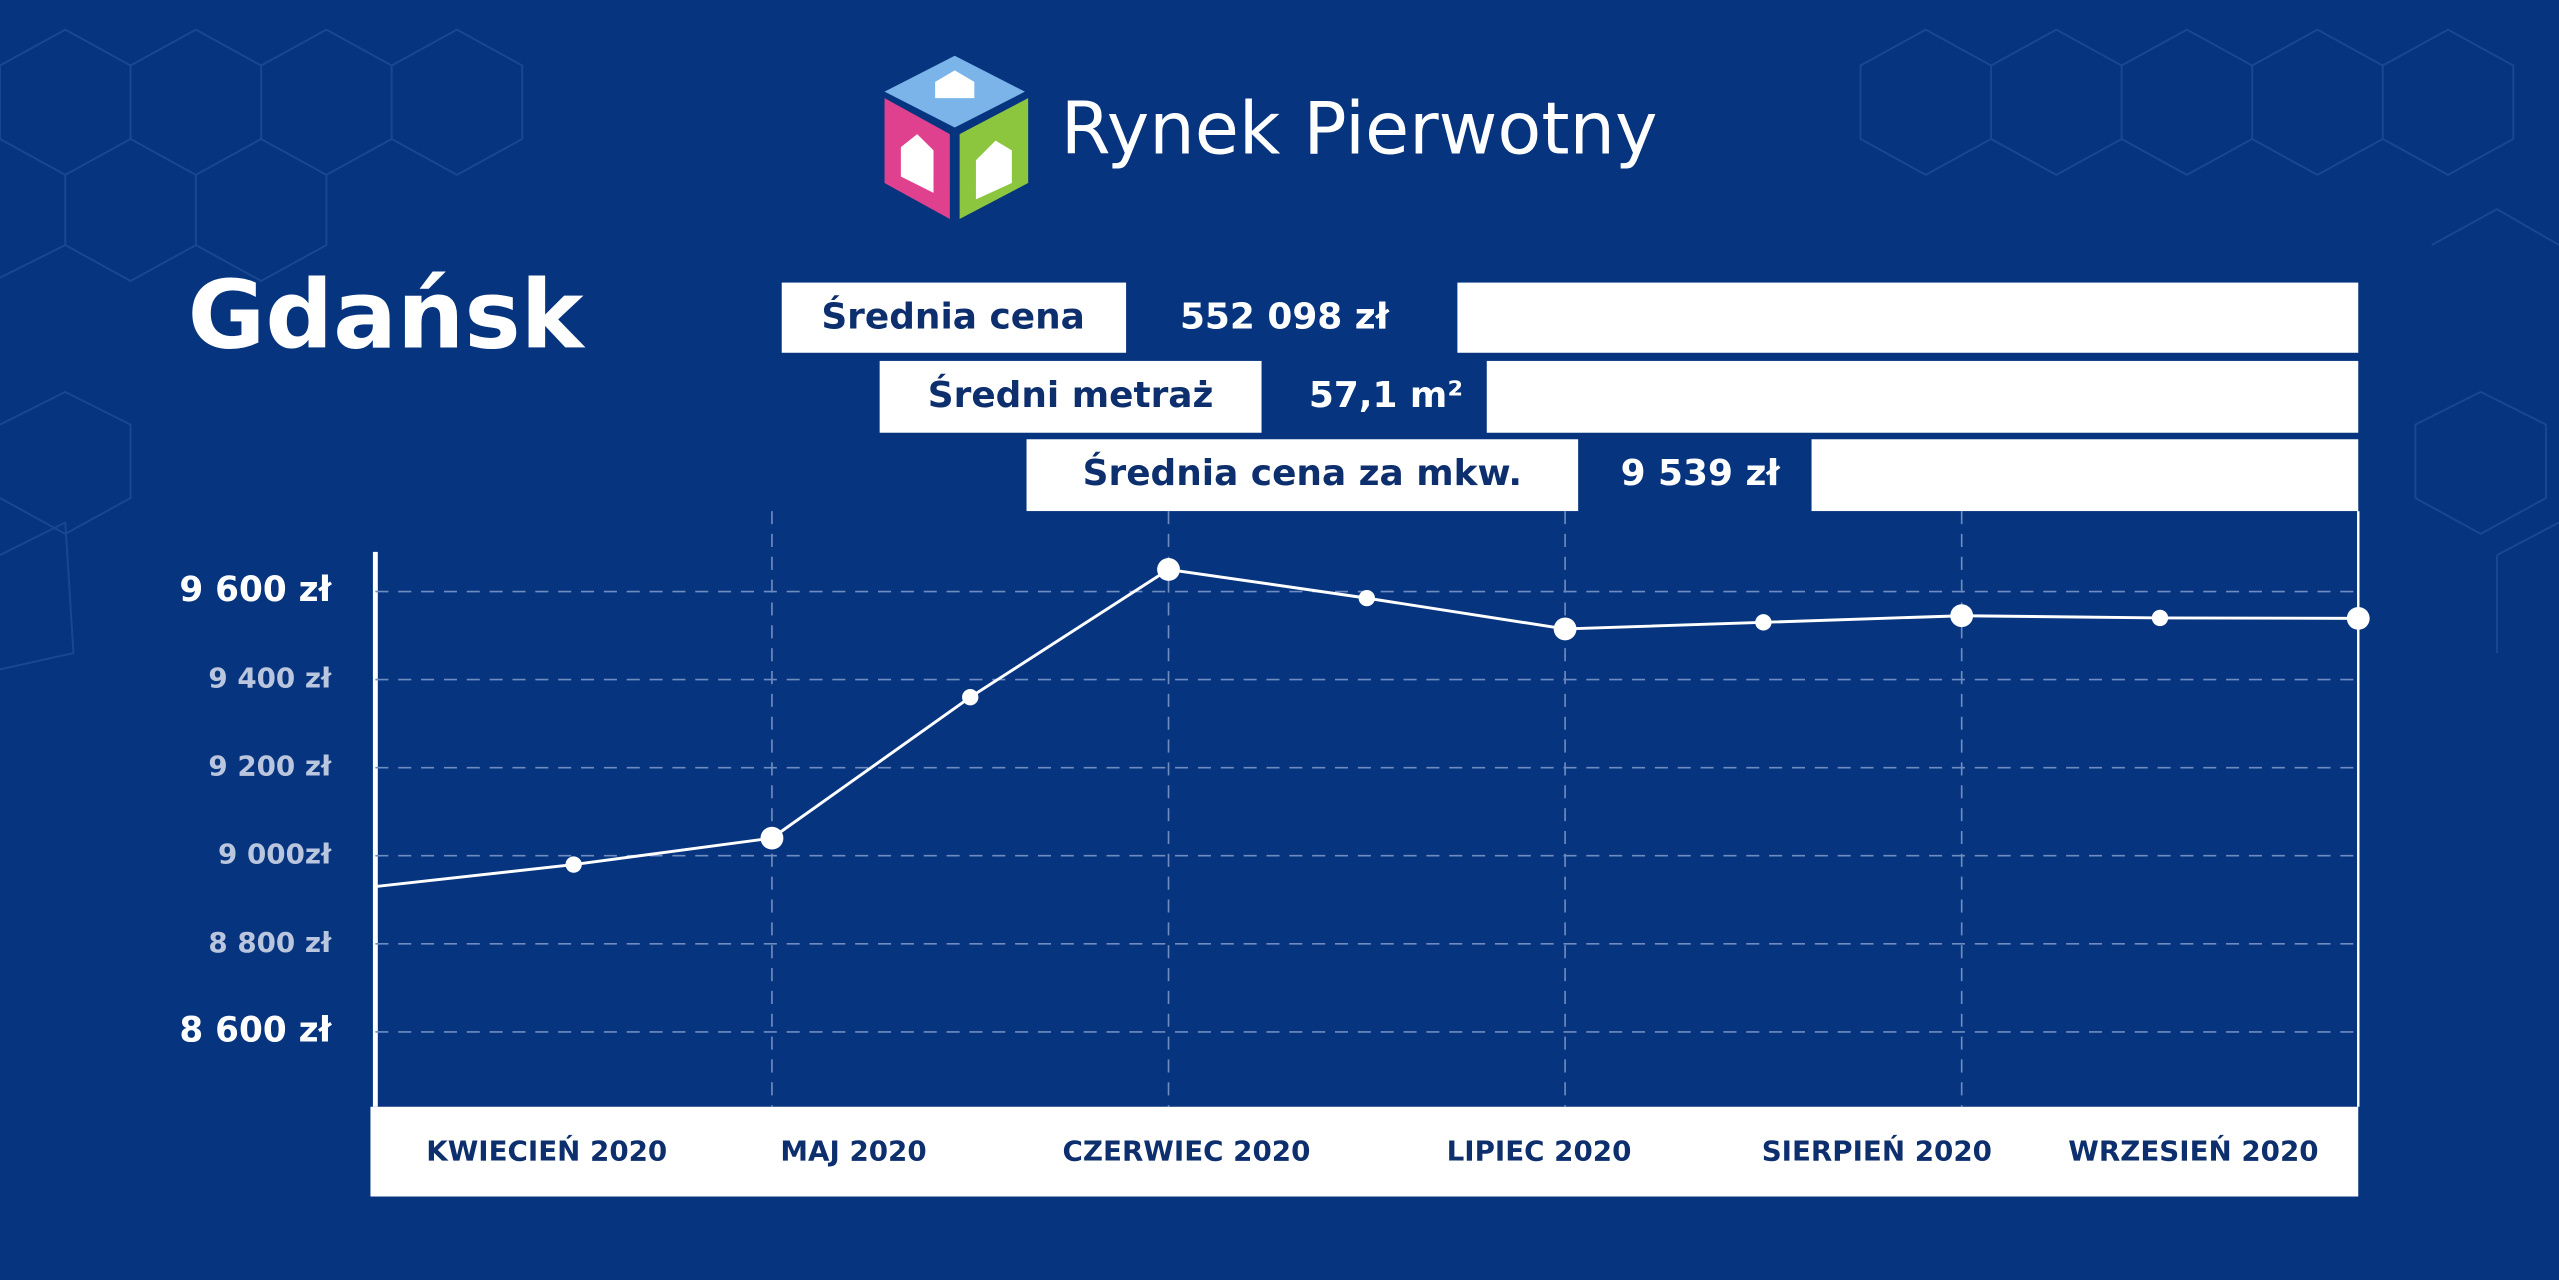  Describe the element at coordinates (270, 678) in the screenshot. I see `y-tick-label: 9 400 zł` at that location.